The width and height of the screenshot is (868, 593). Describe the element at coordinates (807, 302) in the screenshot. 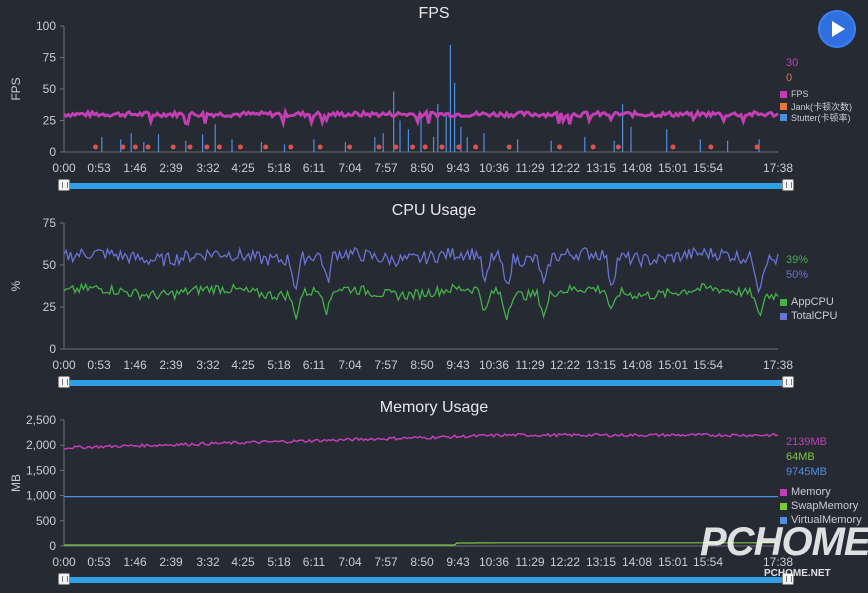

I see `legend-appcpu: AppCPU` at that location.